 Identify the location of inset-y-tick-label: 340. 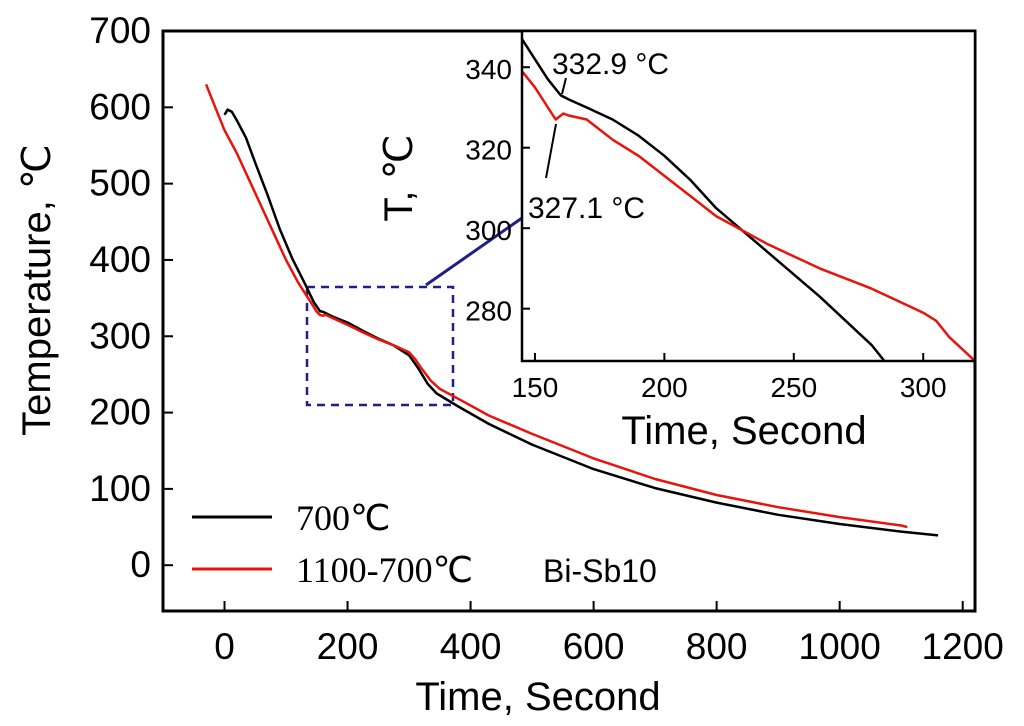
(488, 69).